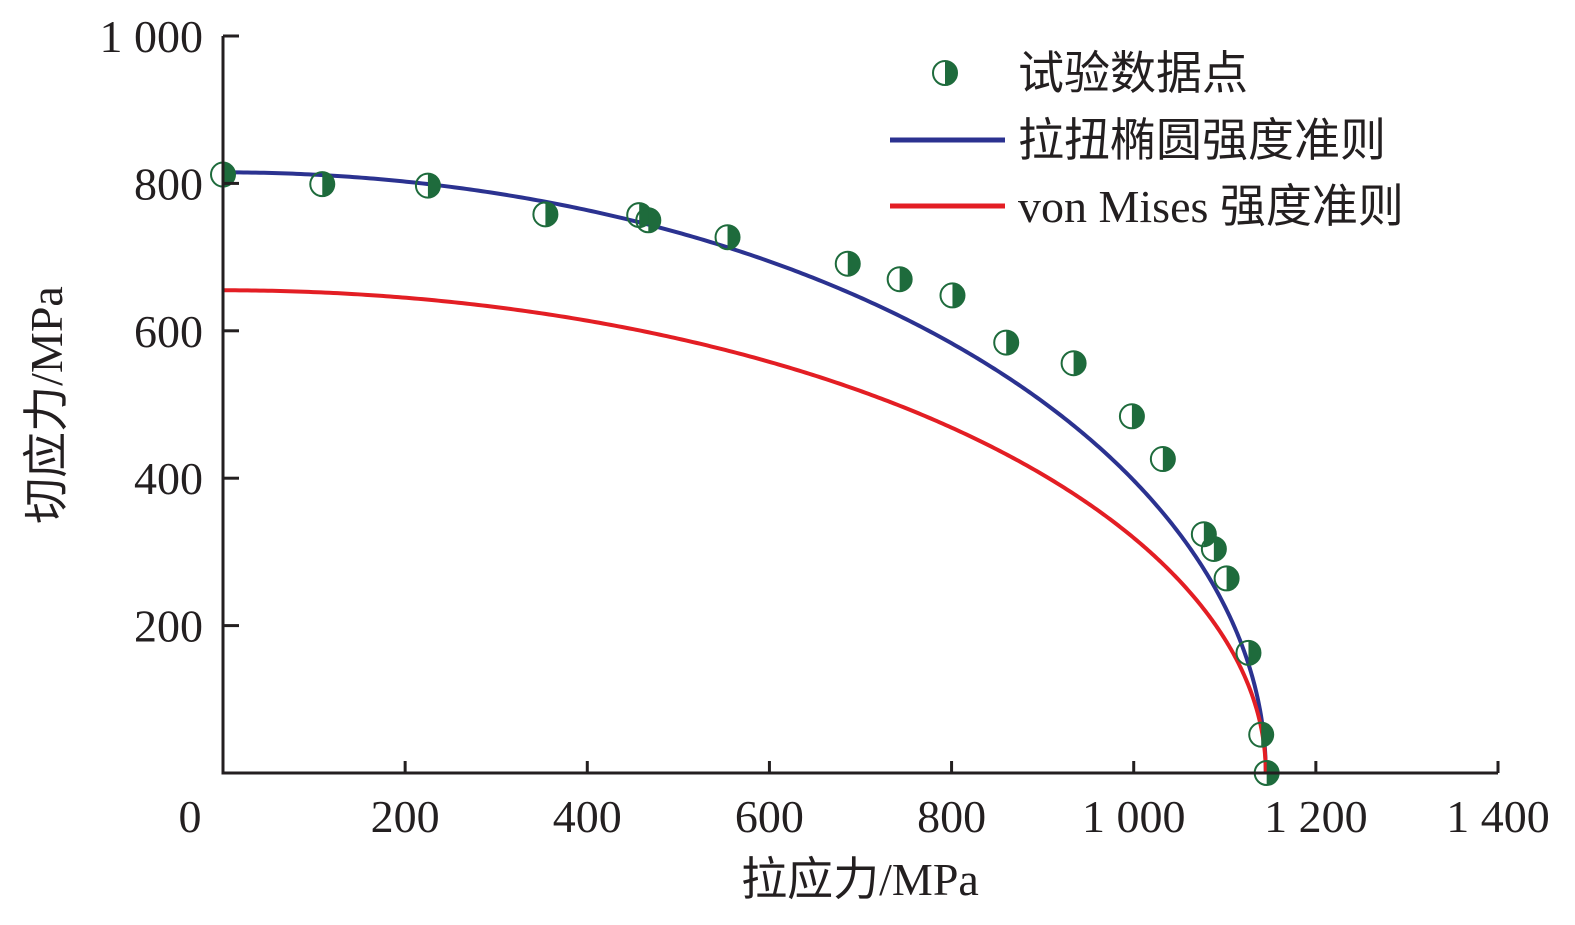 Image resolution: width=1575 pixels, height=925 pixels. What do you see at coordinates (1202, 140) in the screenshot?
I see `legend-label: 拉扭椭圆强度准则` at bounding box center [1202, 140].